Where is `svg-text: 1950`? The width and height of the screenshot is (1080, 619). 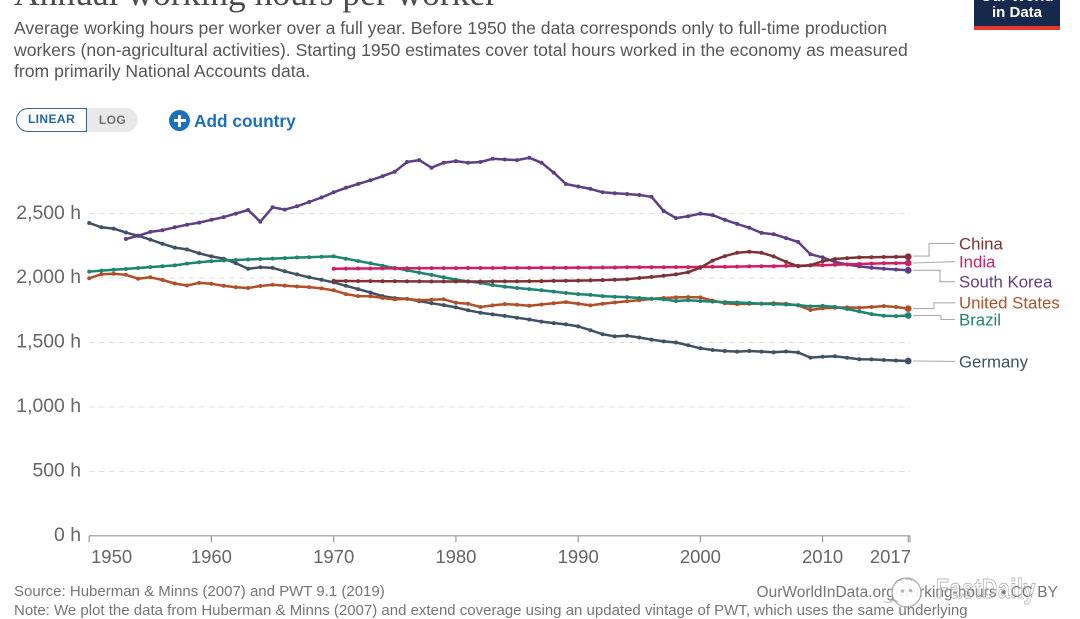 svg-text: 1950 is located at coordinates (111, 556).